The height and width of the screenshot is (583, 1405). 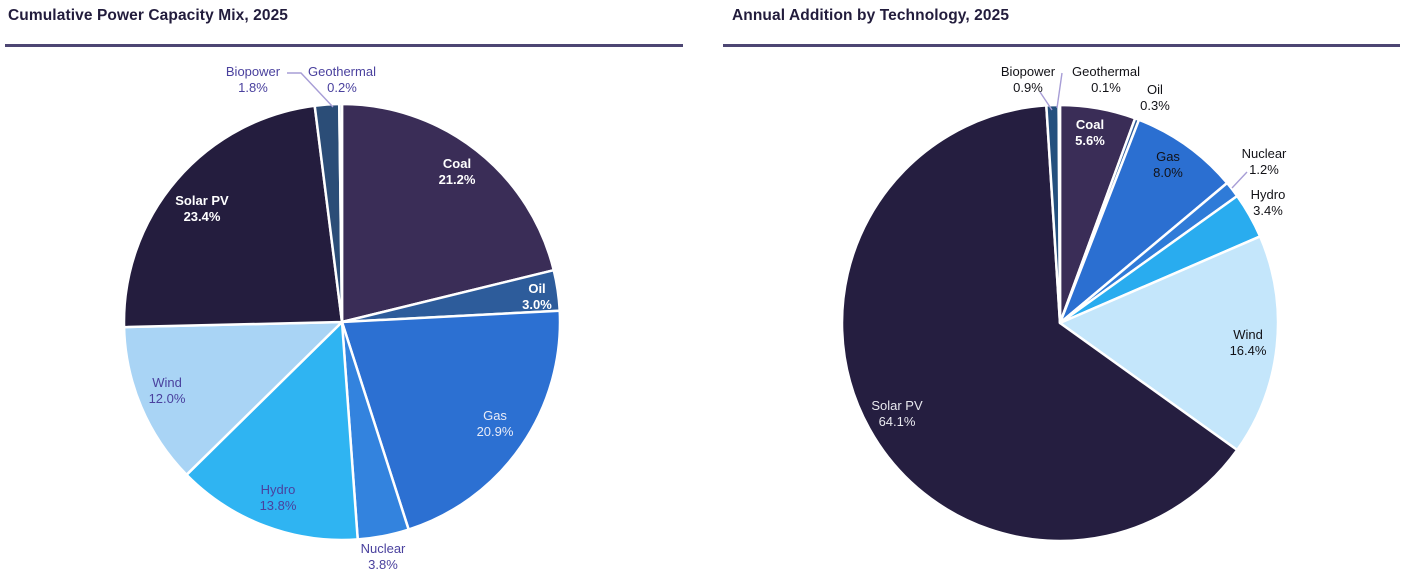 What do you see at coordinates (344, 45) in the screenshot?
I see `title-underline-left` at bounding box center [344, 45].